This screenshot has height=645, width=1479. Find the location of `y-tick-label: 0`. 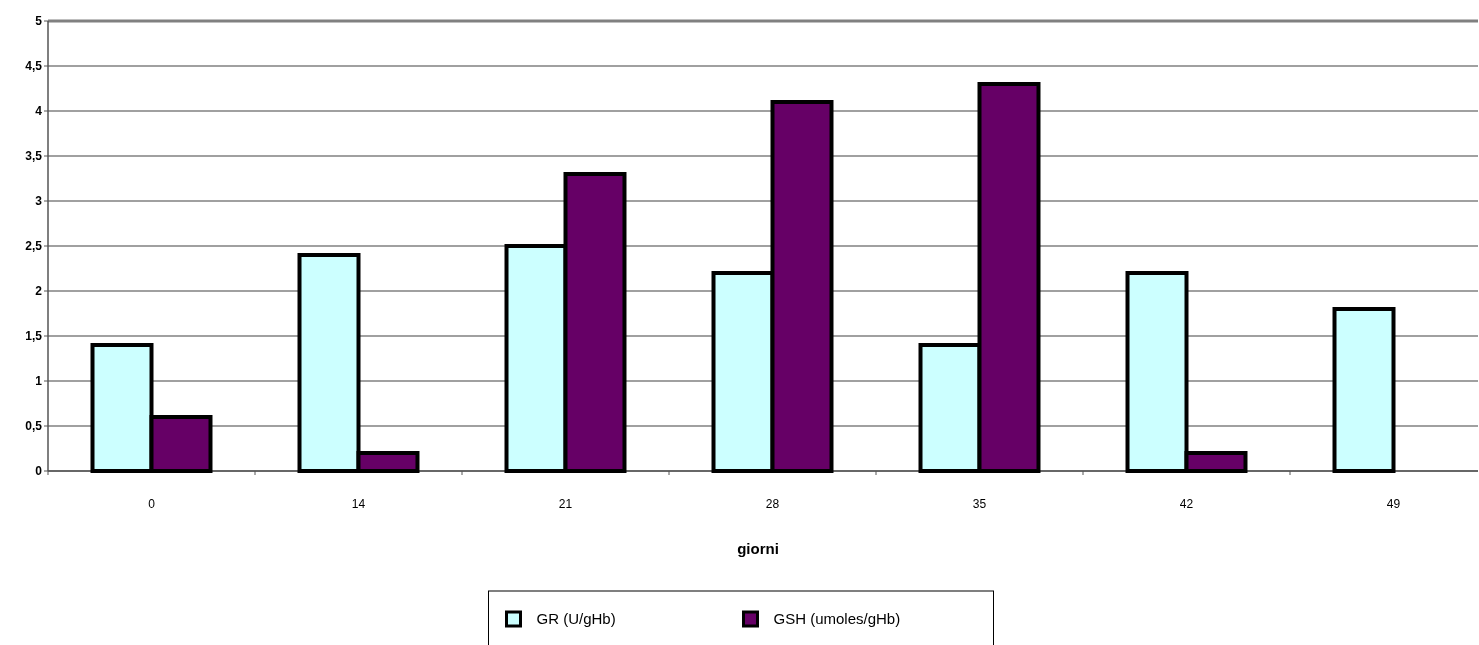

y-tick-label: 0 is located at coordinates (39, 471).